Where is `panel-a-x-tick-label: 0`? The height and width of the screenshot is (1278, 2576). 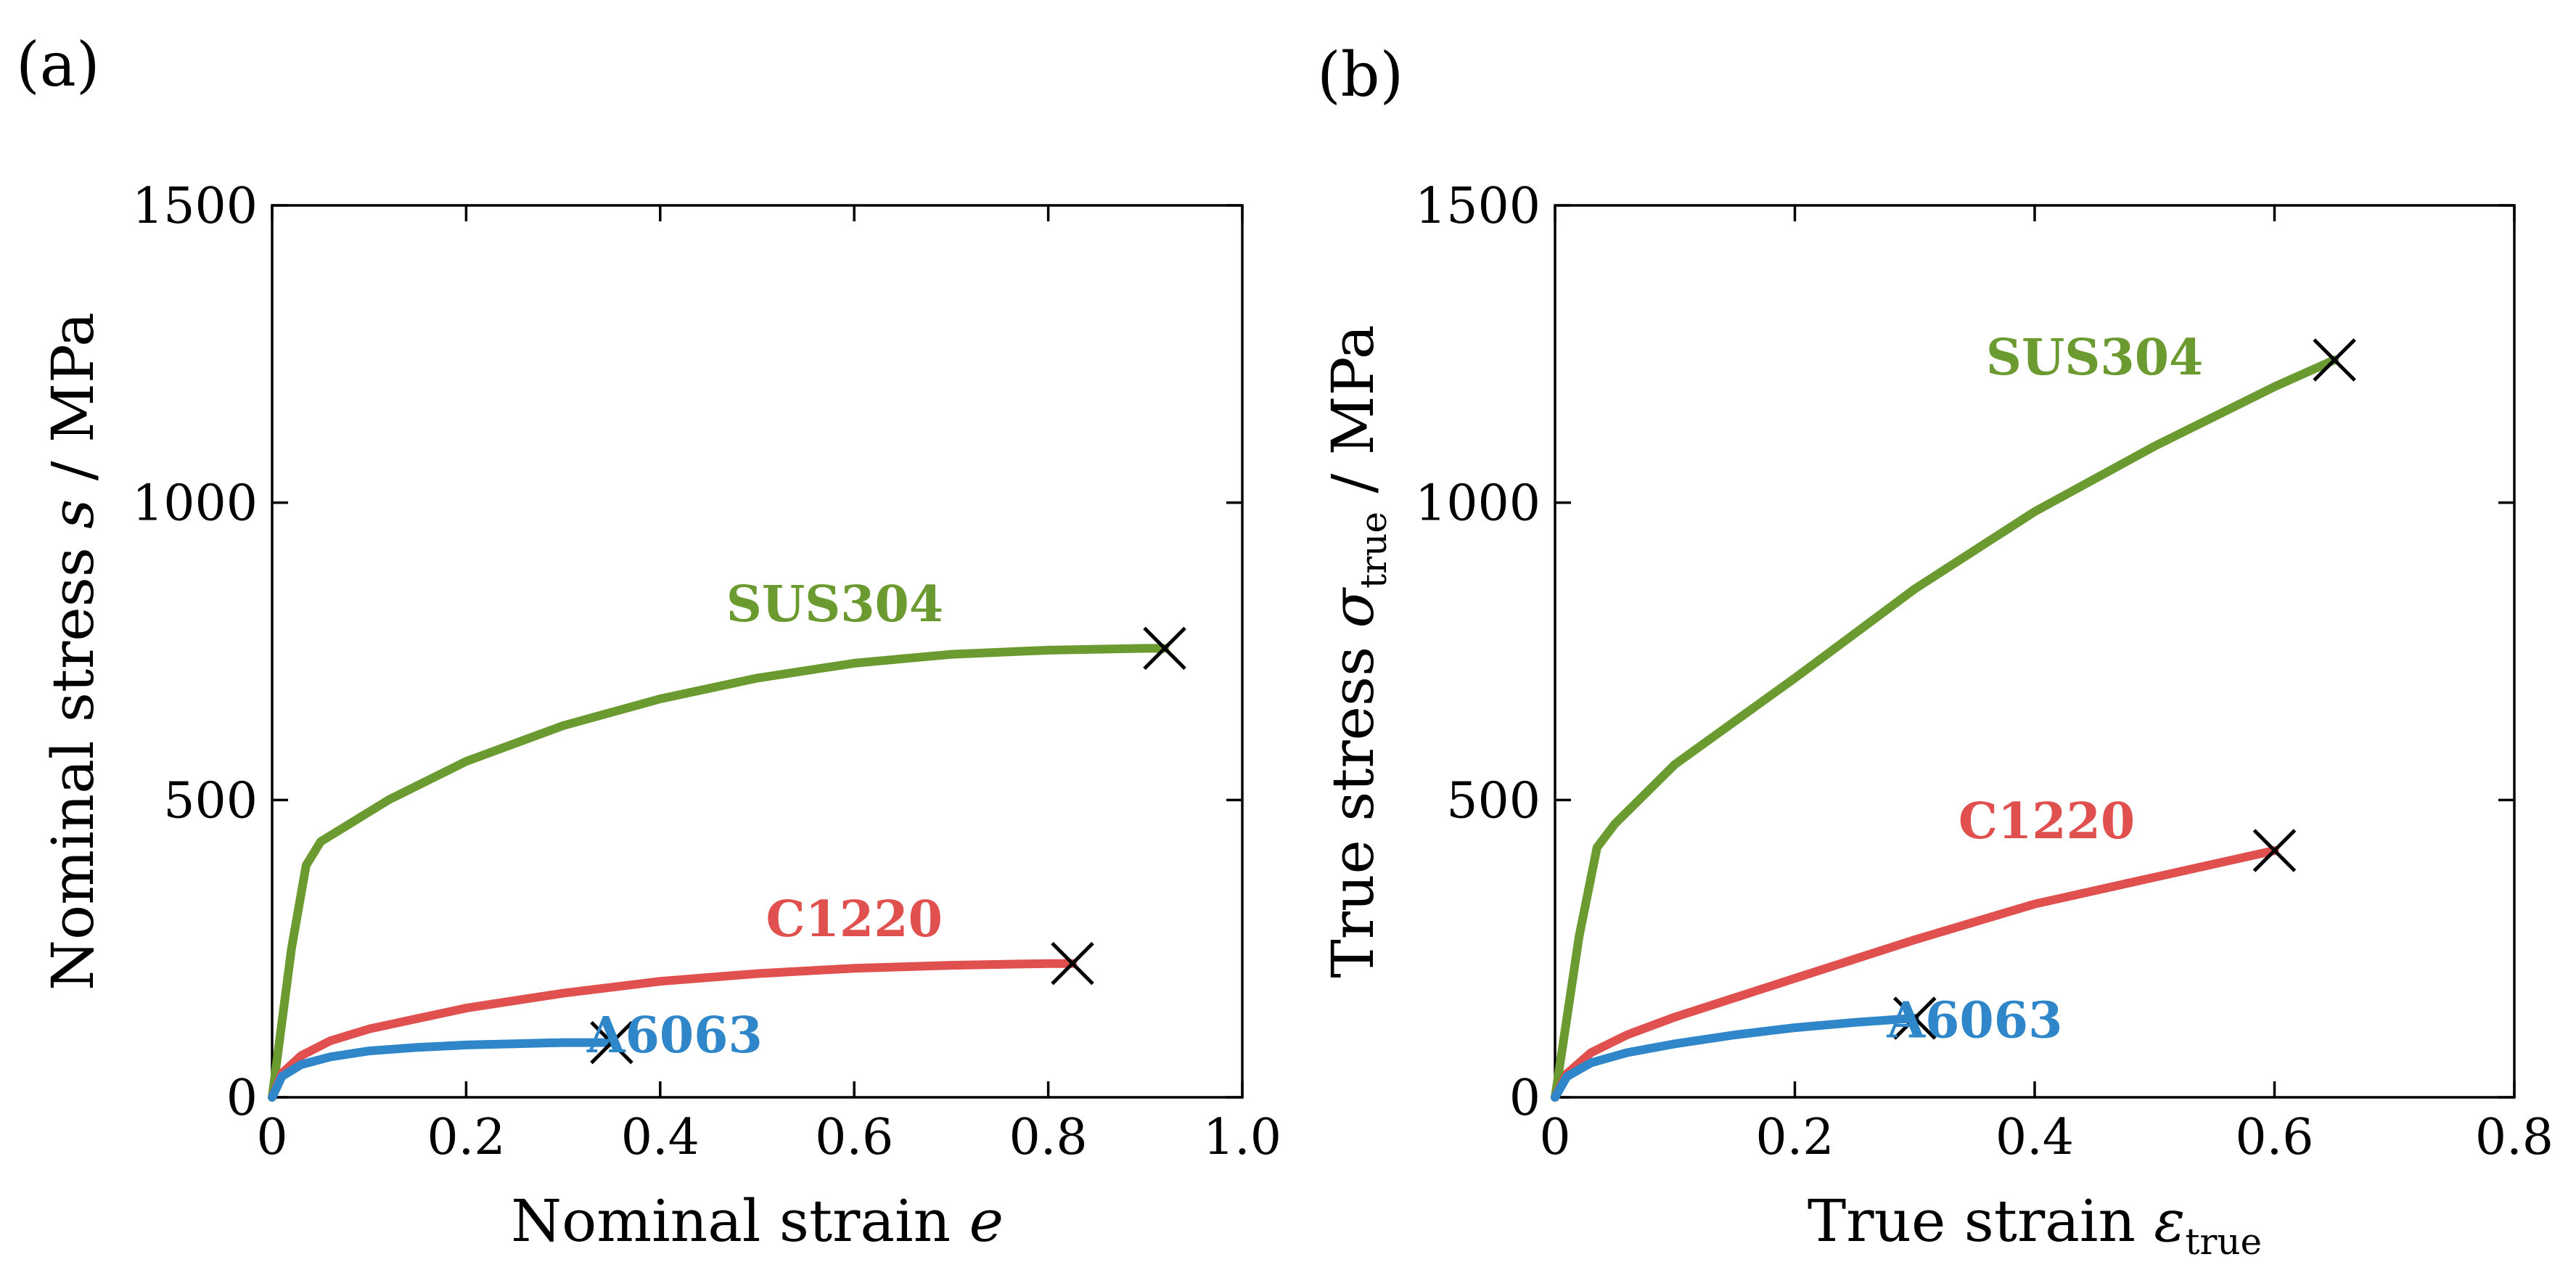
panel-a-x-tick-label: 0 is located at coordinates (271, 1137).